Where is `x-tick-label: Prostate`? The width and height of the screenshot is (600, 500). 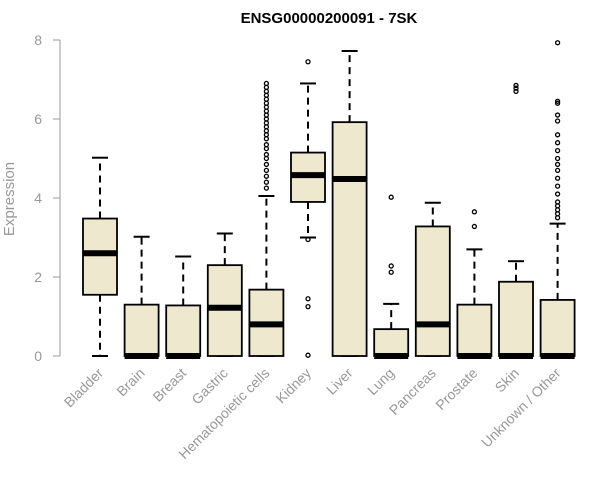 x-tick-label: Prostate is located at coordinates (456, 389).